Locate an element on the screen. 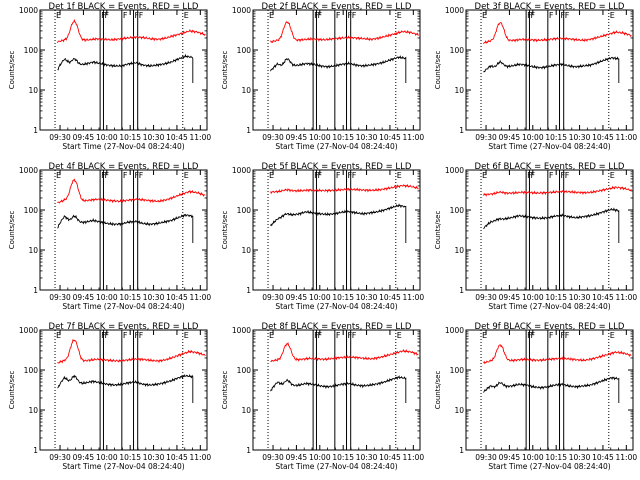  chart-title: Det 2f BLACK = Events, RED = LLD is located at coordinates (337, 7).